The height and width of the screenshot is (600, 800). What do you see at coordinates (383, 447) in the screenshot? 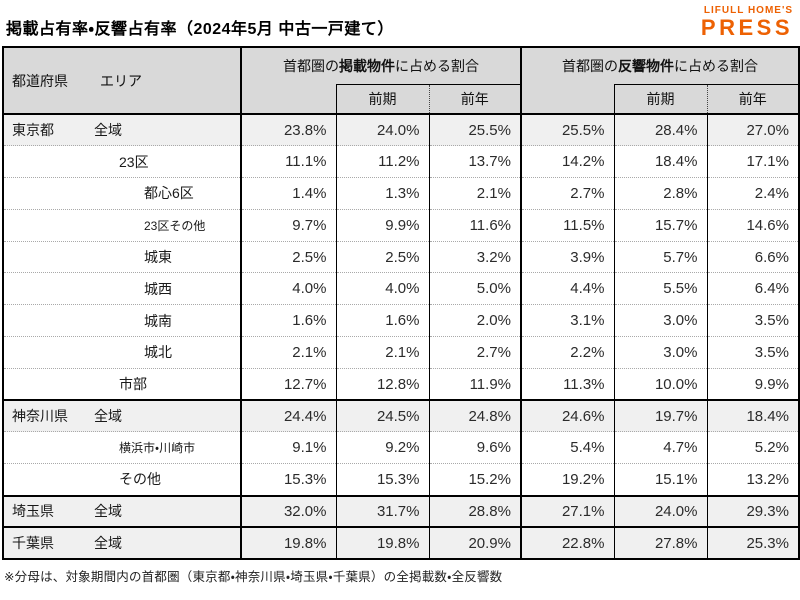
I see `listing-share-prev-period: 9.2%` at bounding box center [383, 447].